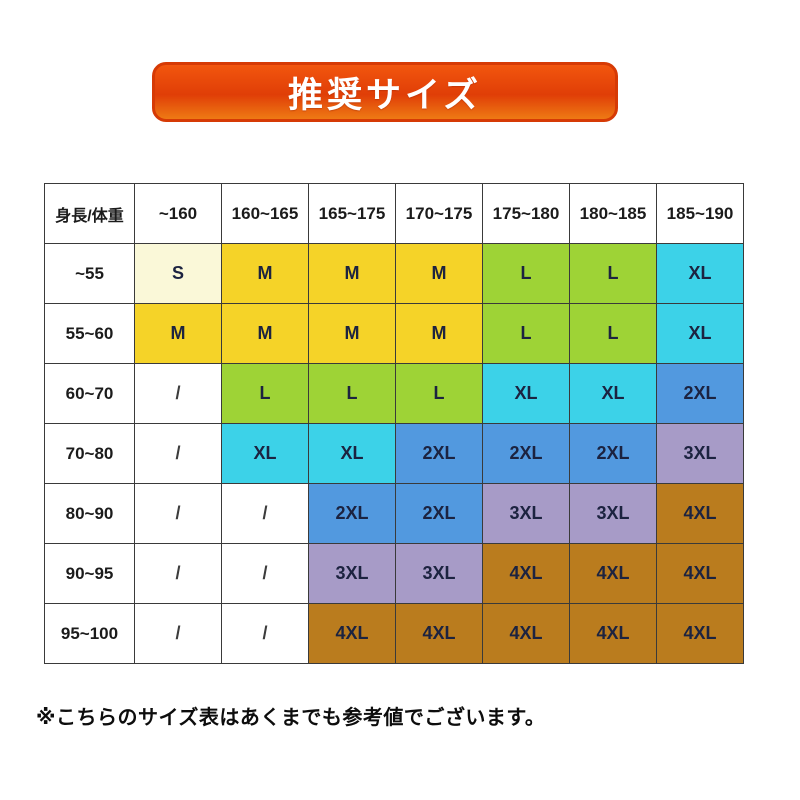 This screenshot has width=800, height=800. What do you see at coordinates (178, 273) in the screenshot?
I see `size-cell: S` at bounding box center [178, 273].